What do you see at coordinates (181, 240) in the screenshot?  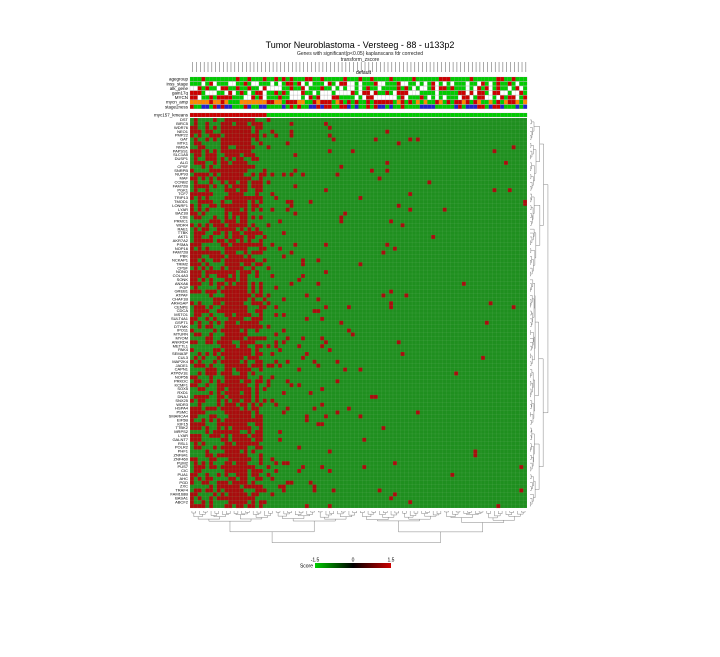 I see `row-label: AKR7A2` at bounding box center [181, 240].